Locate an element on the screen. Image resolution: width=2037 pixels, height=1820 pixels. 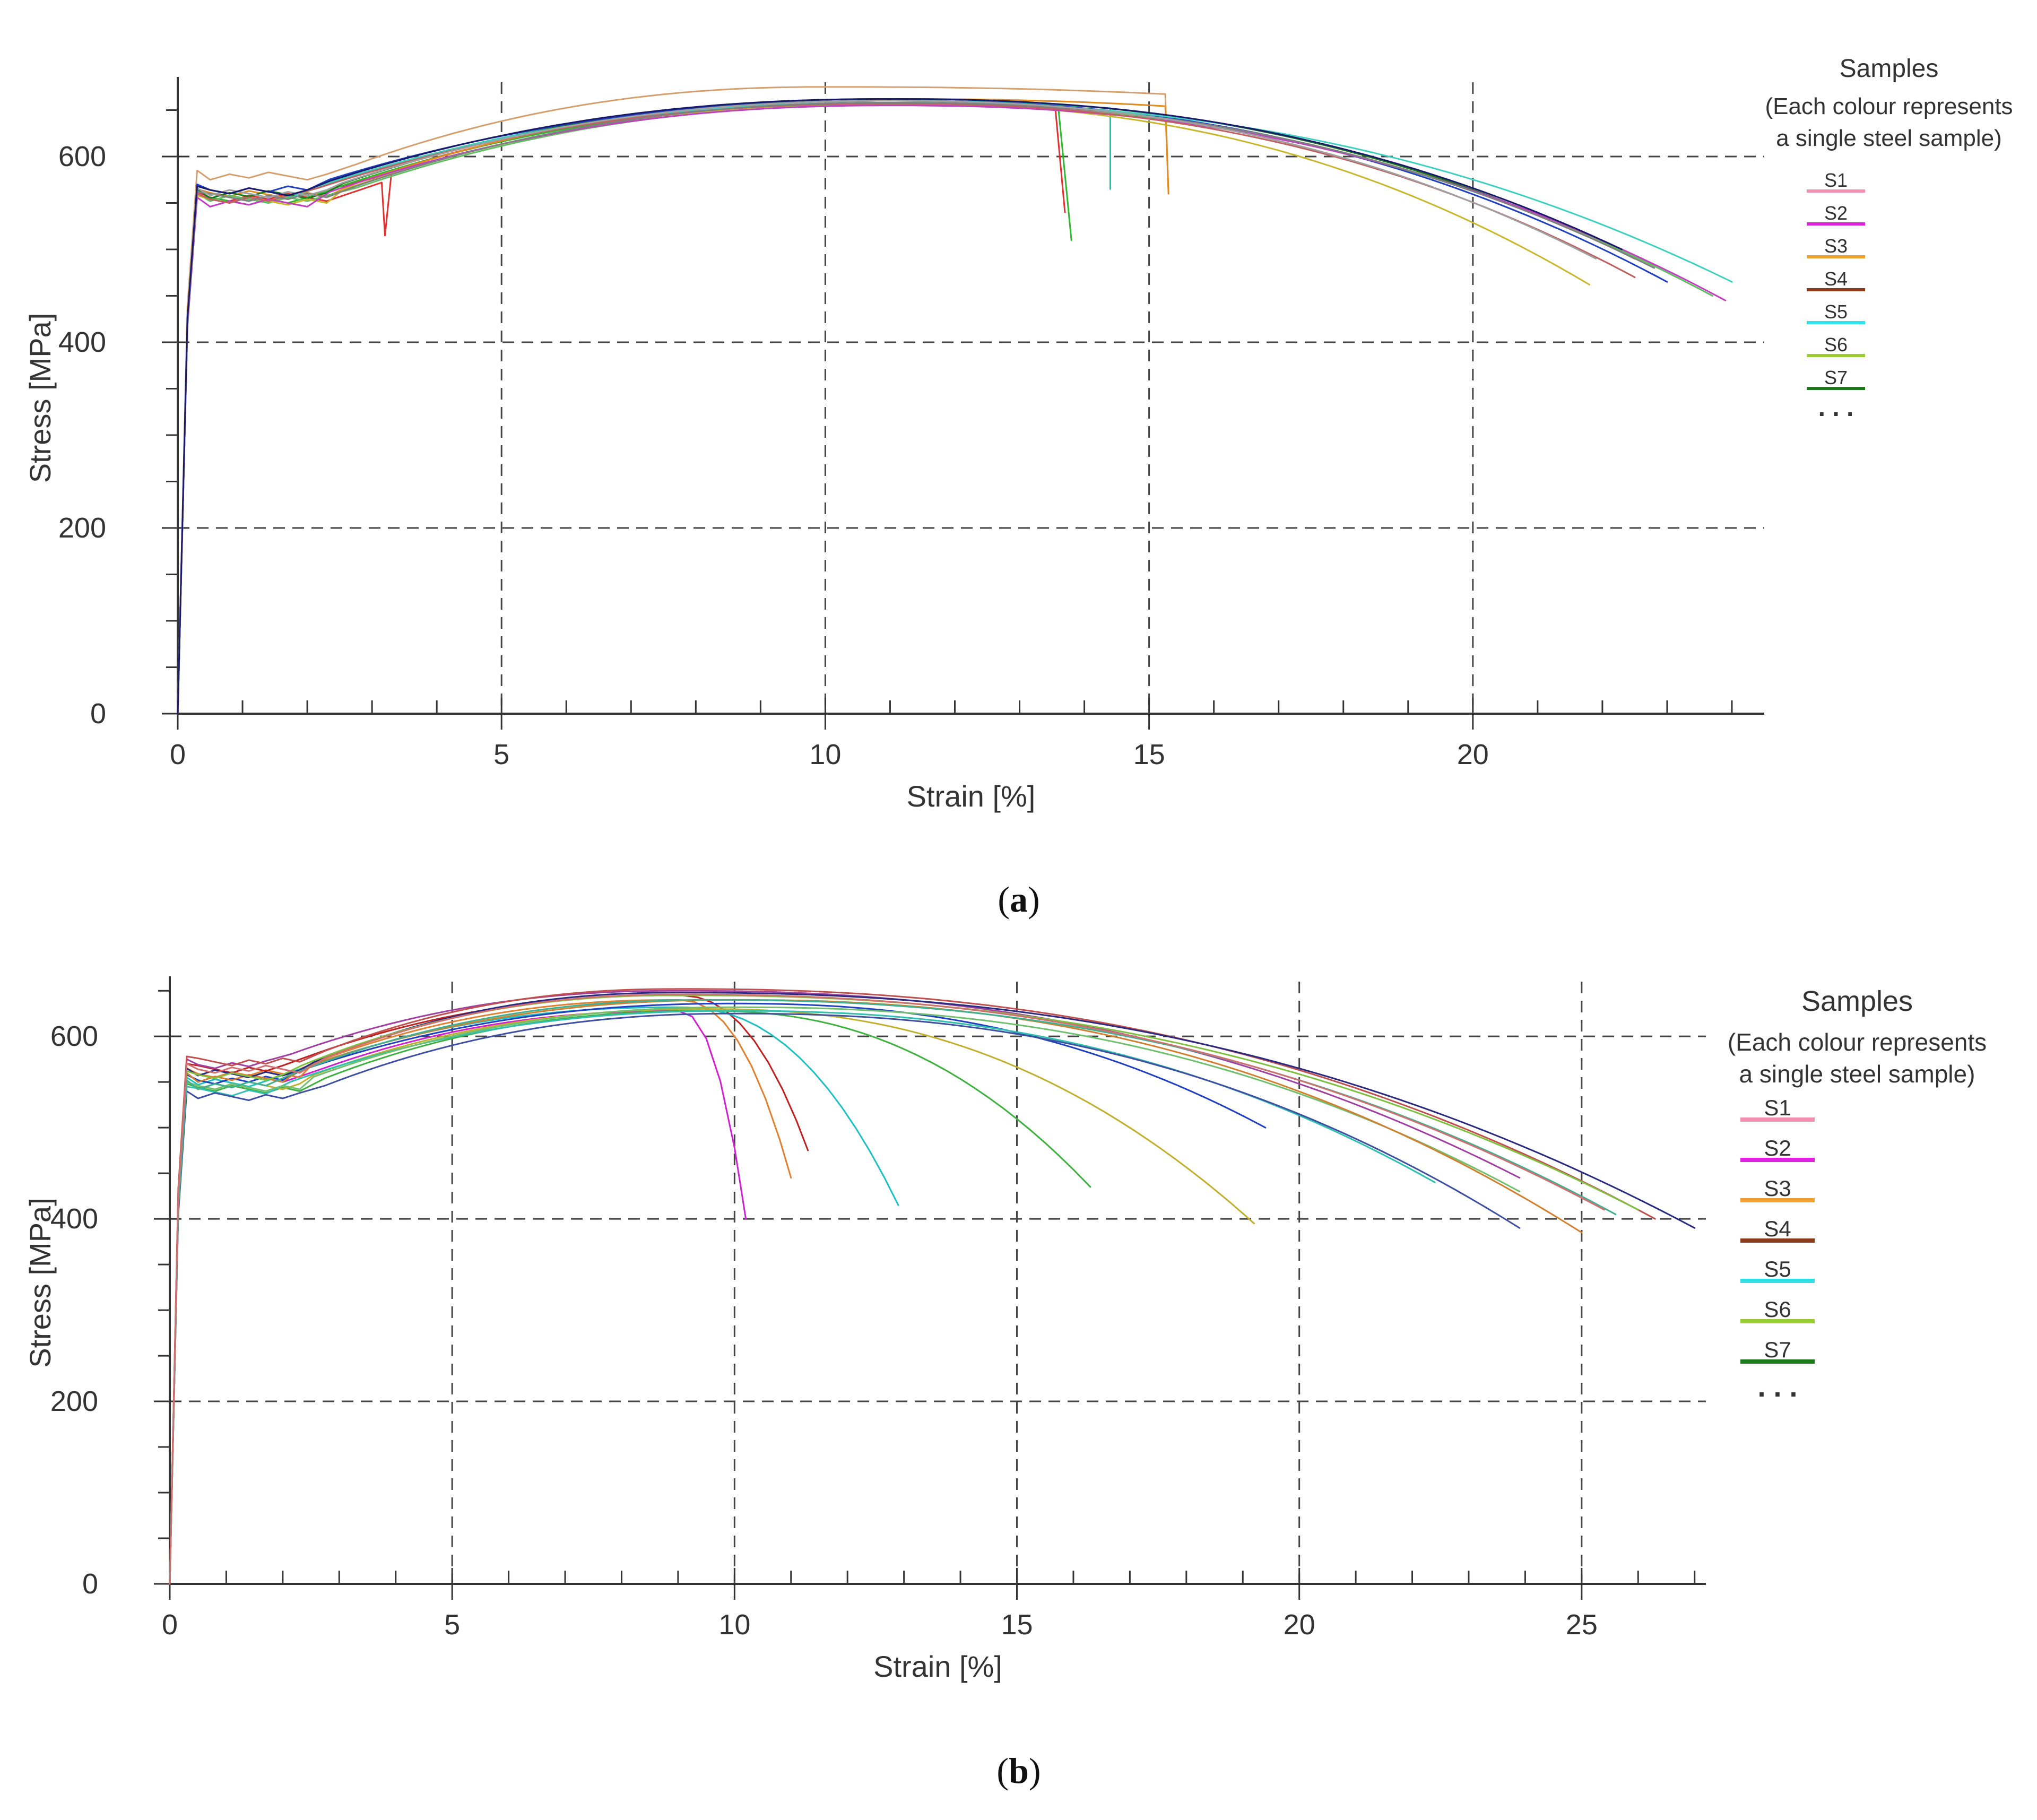
series-line-b3 is located at coordinates (489, 1290).